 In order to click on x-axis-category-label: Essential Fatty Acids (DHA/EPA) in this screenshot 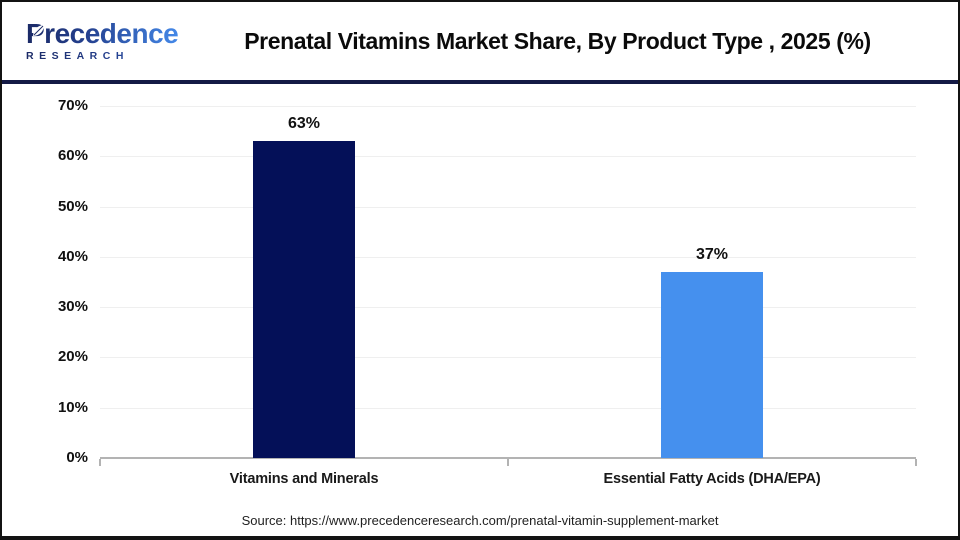, I will do `click(712, 479)`.